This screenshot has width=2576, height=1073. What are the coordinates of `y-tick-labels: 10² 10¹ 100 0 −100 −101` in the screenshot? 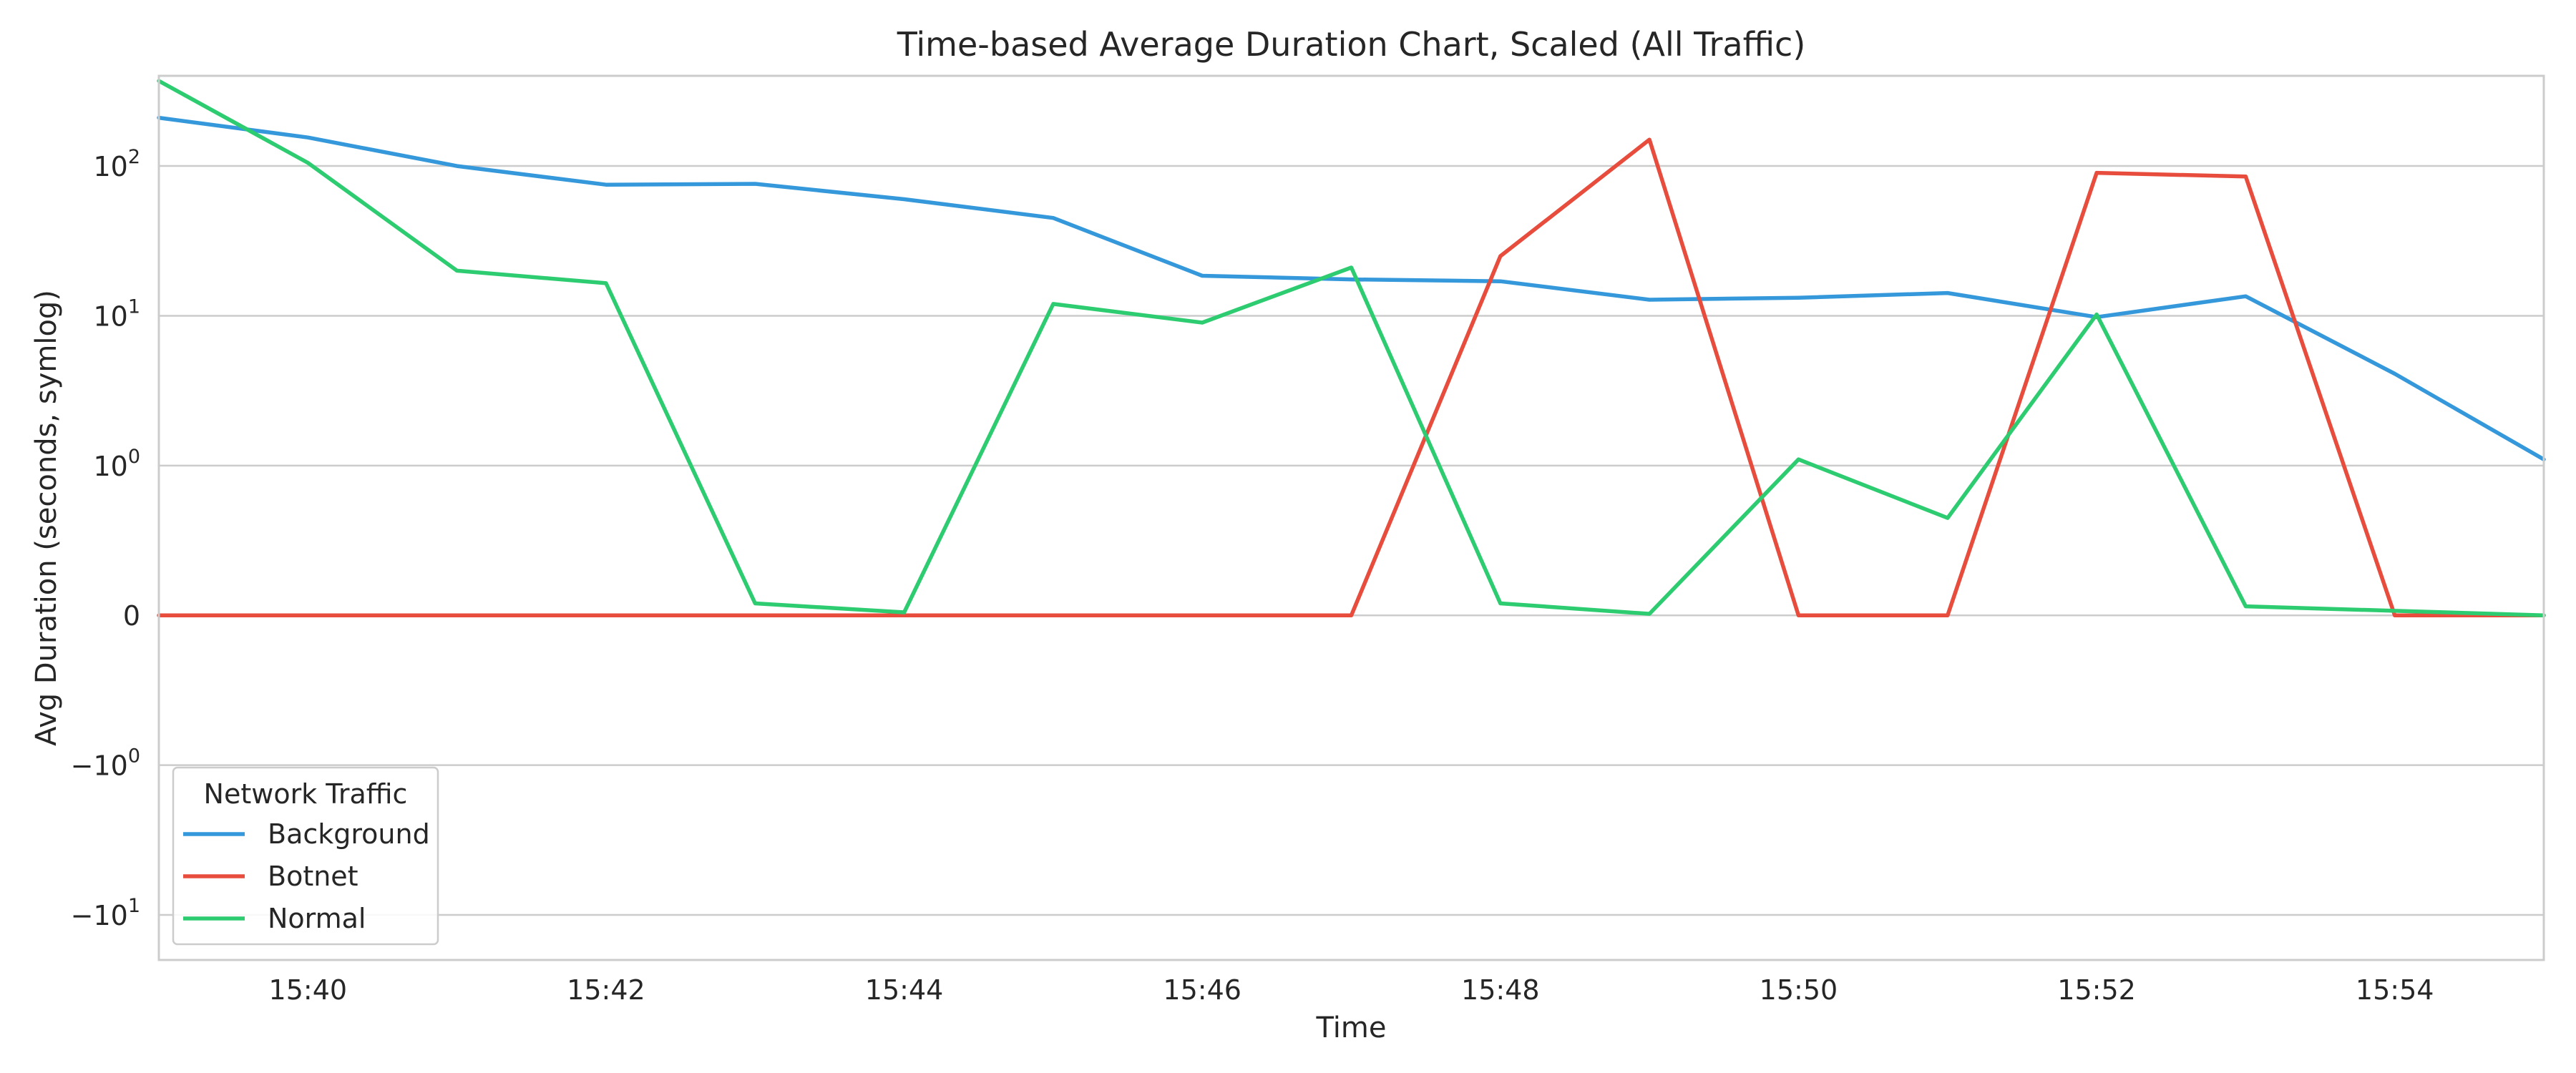 It's located at (105, 538).